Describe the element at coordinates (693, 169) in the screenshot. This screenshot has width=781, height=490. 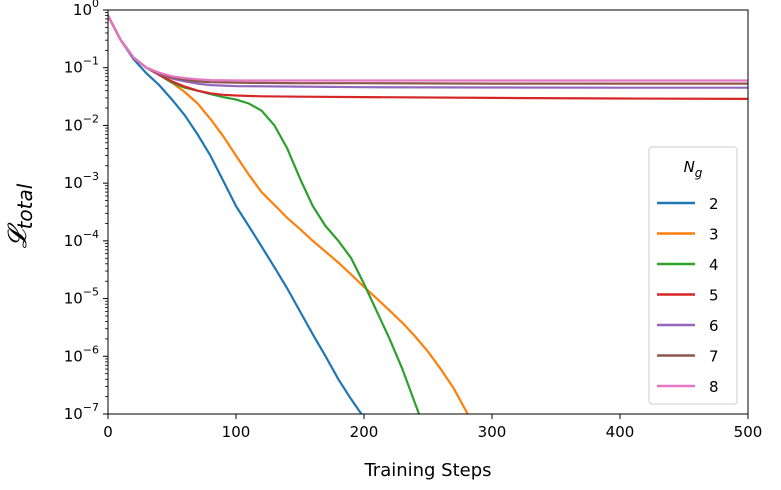
I see `legend-title: Ng` at that location.